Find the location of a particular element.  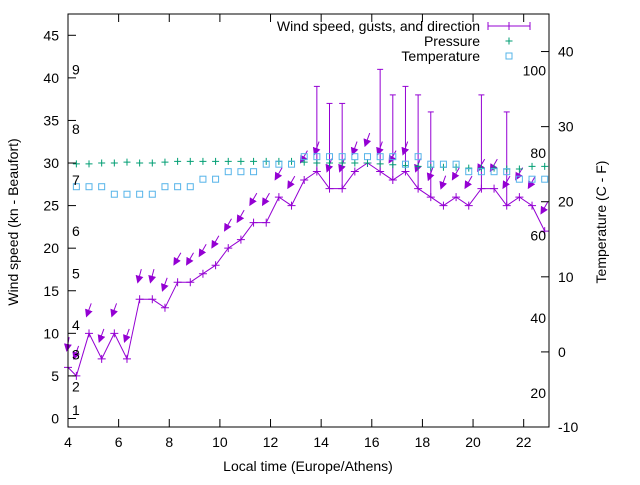

y-tick-label: 35 is located at coordinates (51, 120).